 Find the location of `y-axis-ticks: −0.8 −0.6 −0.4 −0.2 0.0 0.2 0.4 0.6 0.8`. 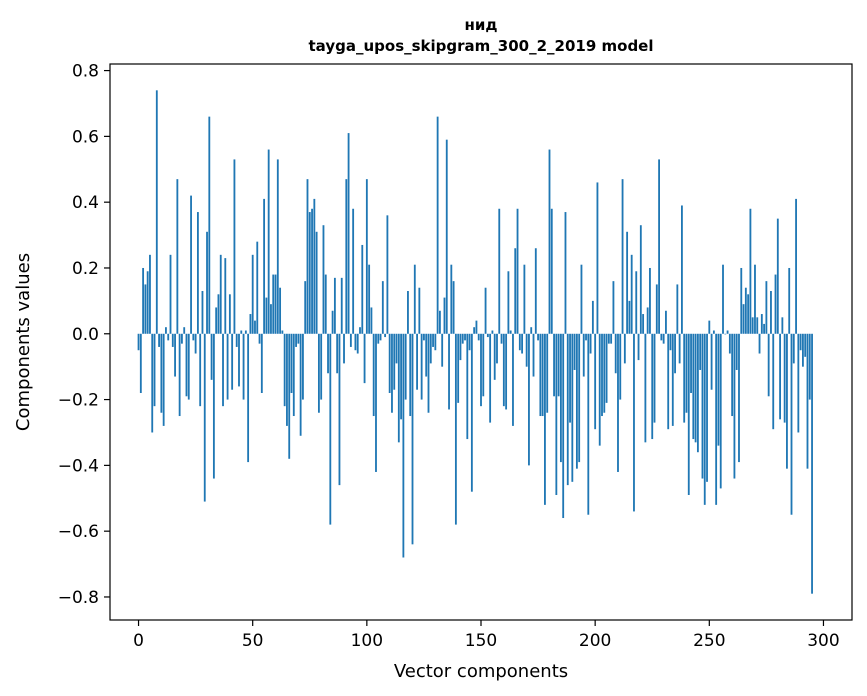

y-axis-ticks: −0.8 −0.6 −0.4 −0.2 0.0 0.2 0.4 0.6 0.8 is located at coordinates (84, 335).